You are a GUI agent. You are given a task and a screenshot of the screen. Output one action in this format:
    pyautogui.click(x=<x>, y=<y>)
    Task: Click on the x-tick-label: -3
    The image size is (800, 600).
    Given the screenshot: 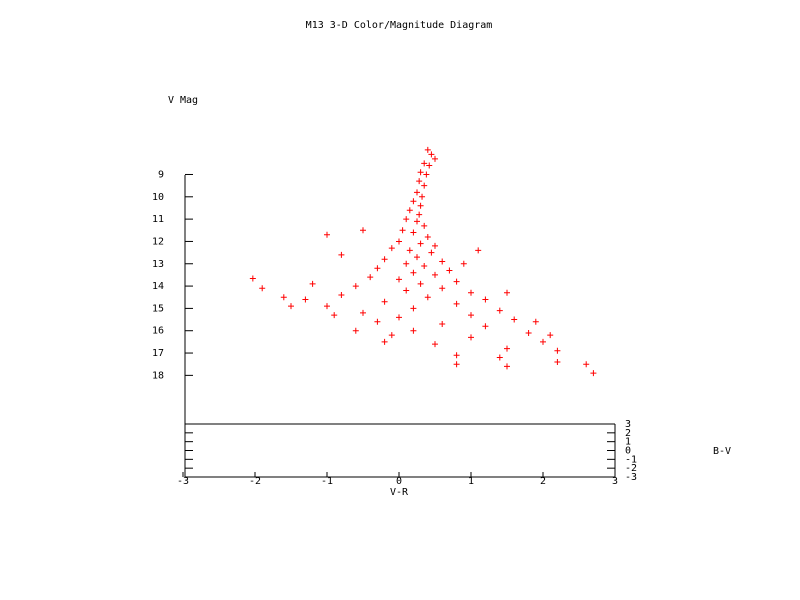 What is the action you would take?
    pyautogui.click(x=183, y=481)
    